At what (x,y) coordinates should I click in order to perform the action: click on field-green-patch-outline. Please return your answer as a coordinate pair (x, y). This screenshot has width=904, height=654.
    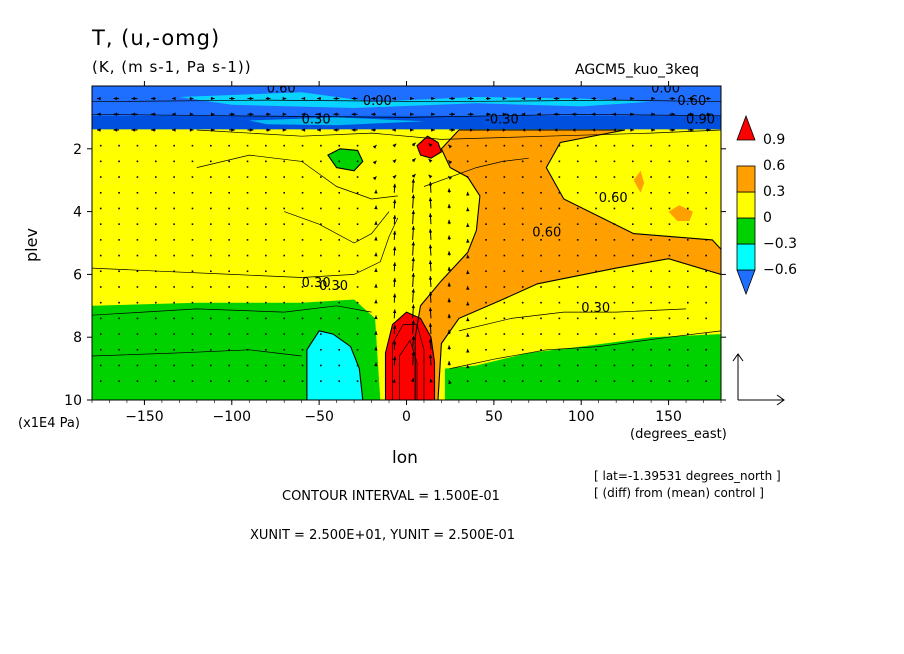
    Looking at the image, I should click on (345, 160).